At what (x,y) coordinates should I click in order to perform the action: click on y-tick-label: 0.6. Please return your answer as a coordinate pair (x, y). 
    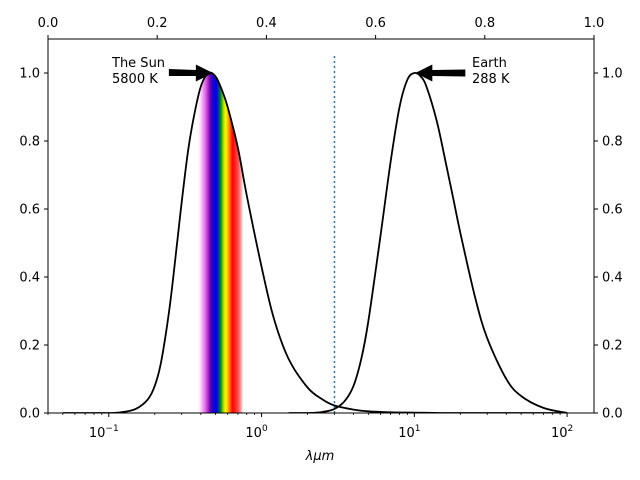
    Looking at the image, I should click on (29, 210).